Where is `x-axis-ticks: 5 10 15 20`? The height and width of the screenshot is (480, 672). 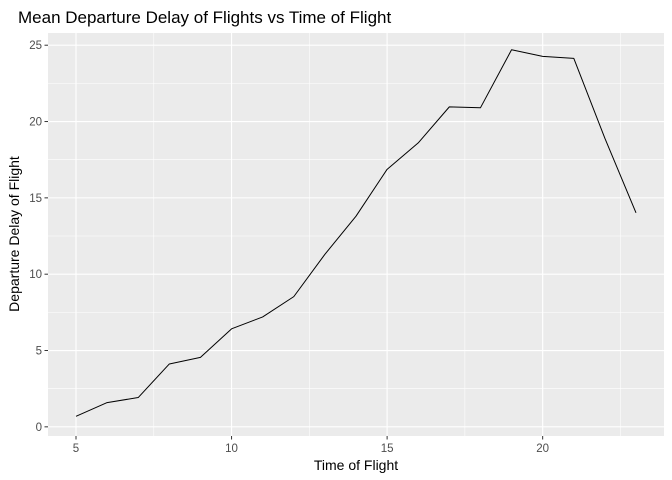
x-axis-ticks: 5 10 15 20 is located at coordinates (311, 445).